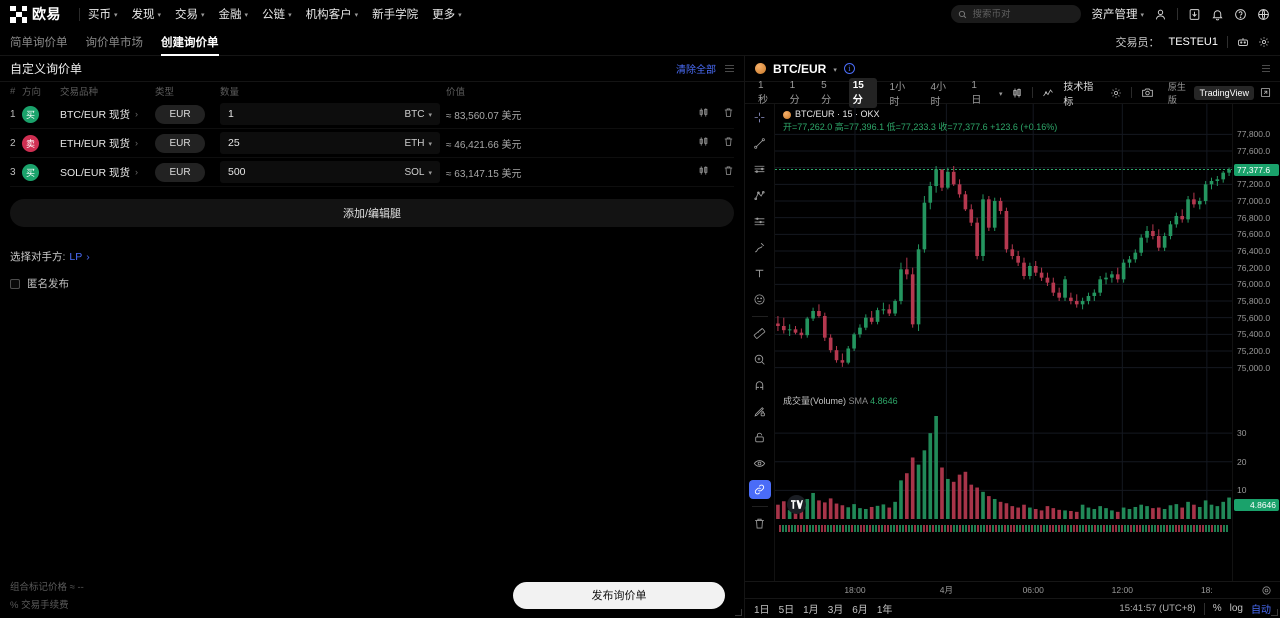 This screenshot has height=618, width=1280. What do you see at coordinates (1266, 590) in the screenshot?
I see `chart-settings-icon` at bounding box center [1266, 590].